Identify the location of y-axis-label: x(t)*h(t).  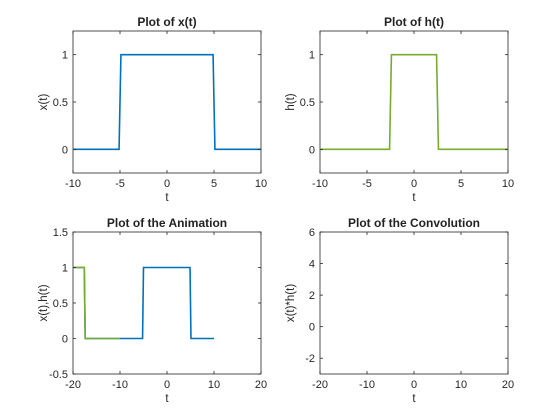
(291, 303).